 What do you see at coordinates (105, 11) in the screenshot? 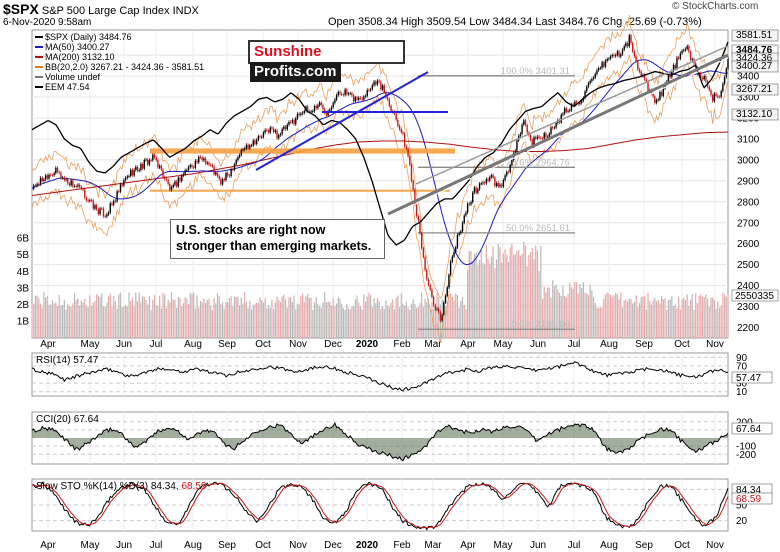
I see `index-name: S&P 500 Large Cap Index` at bounding box center [105, 11].